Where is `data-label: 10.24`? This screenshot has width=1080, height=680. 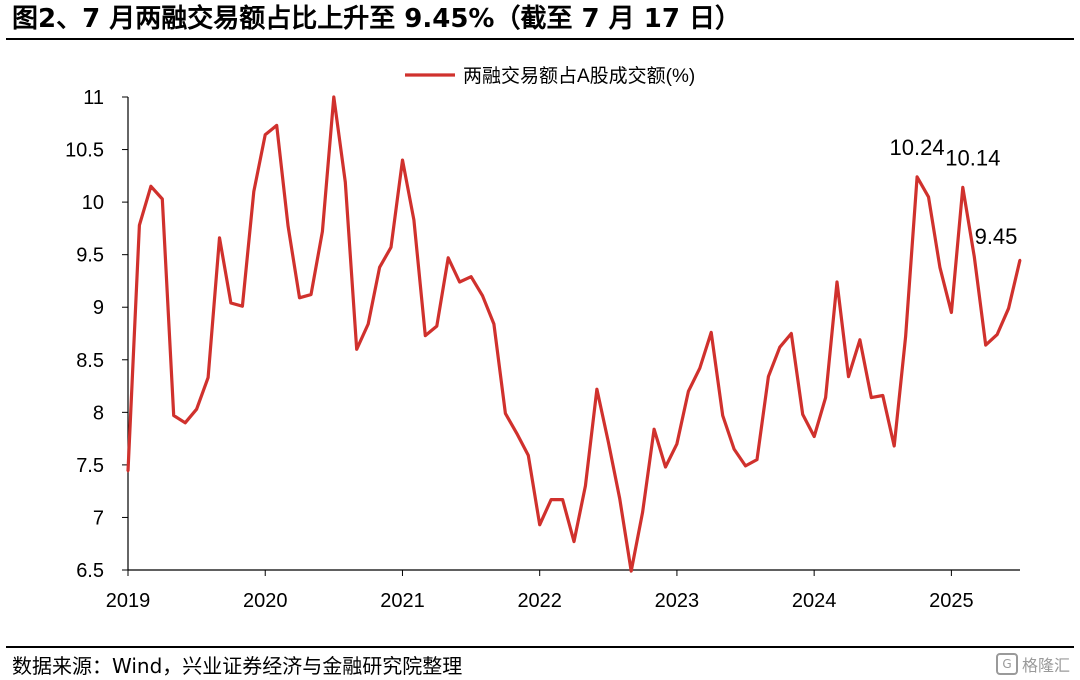 data-label: 10.24 is located at coordinates (917, 147).